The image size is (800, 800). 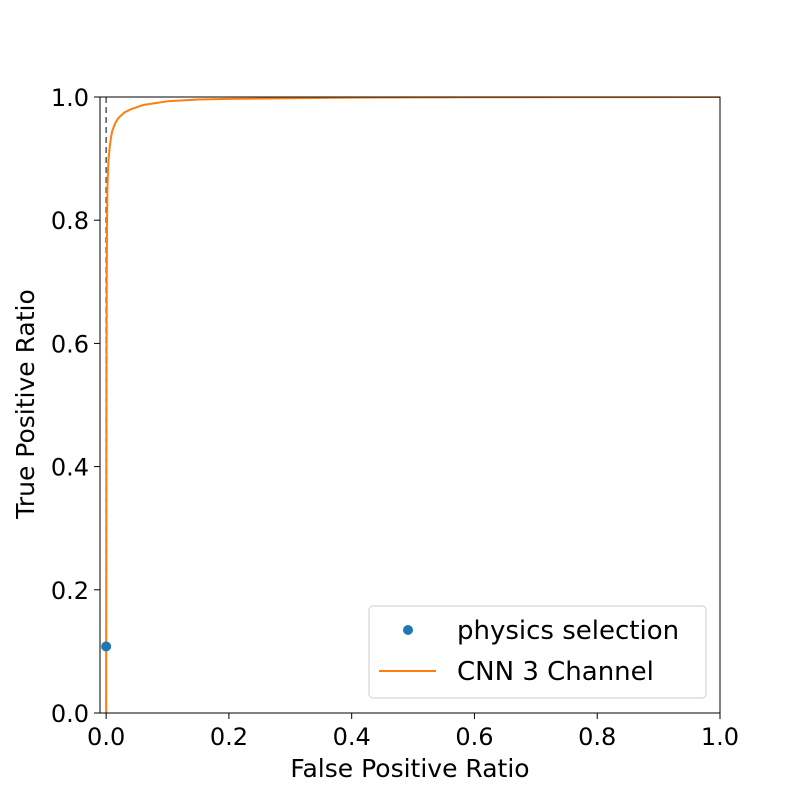 I want to click on series-physics-selection-point, so click(x=106, y=646).